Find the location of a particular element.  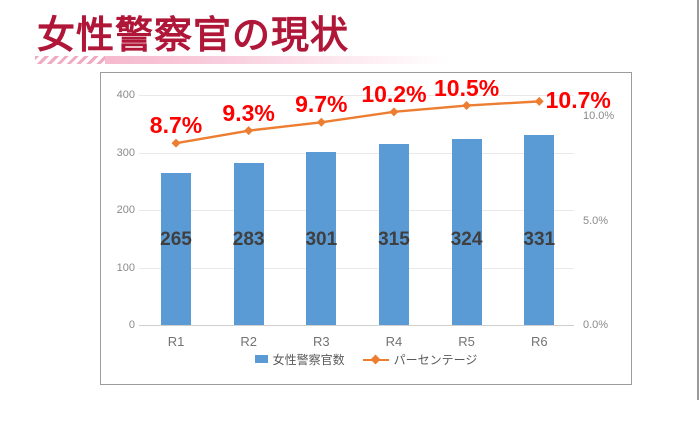

right-axis-tick-label: 10.0% is located at coordinates (599, 116).